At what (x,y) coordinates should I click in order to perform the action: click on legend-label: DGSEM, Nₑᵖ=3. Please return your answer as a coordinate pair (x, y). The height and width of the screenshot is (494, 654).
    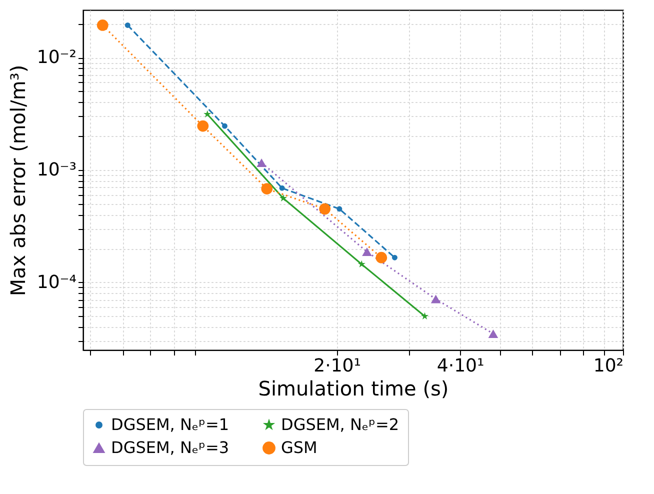
    Looking at the image, I should click on (170, 447).